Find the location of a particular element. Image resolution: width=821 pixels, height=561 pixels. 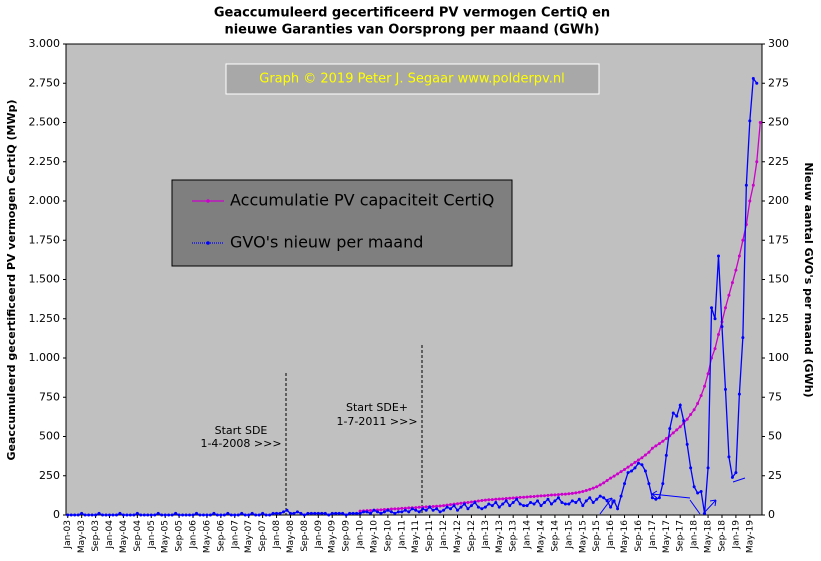

x-tick-label: Sep-14 is located at coordinates (555, 536).